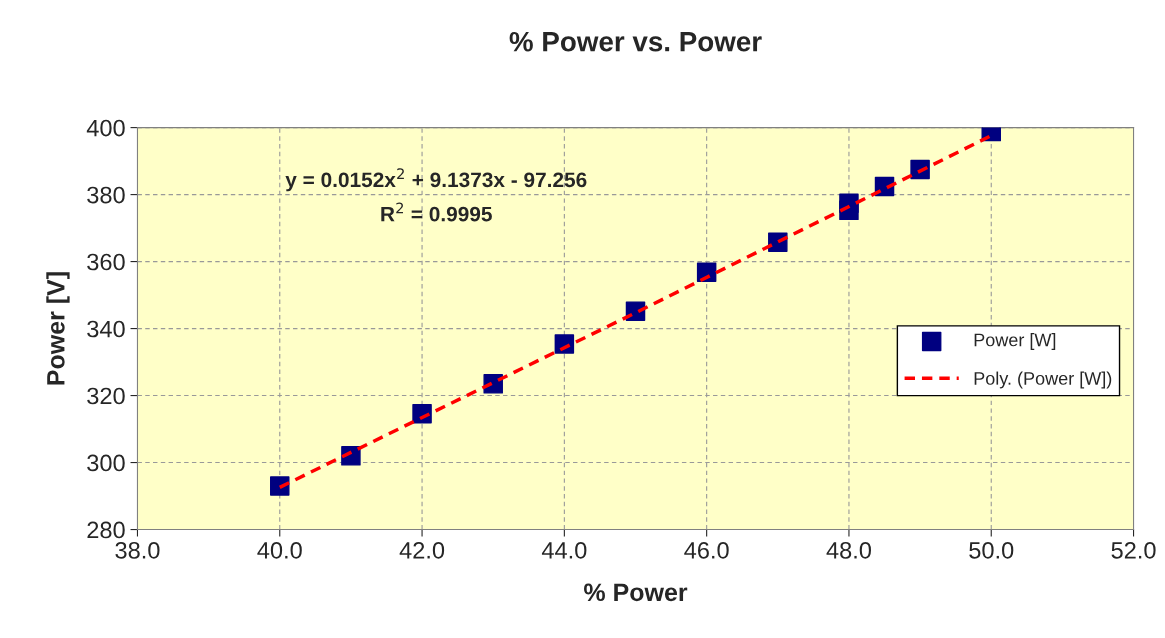  I want to click on legend-label: Poly. (Power [W]), so click(1043, 380).